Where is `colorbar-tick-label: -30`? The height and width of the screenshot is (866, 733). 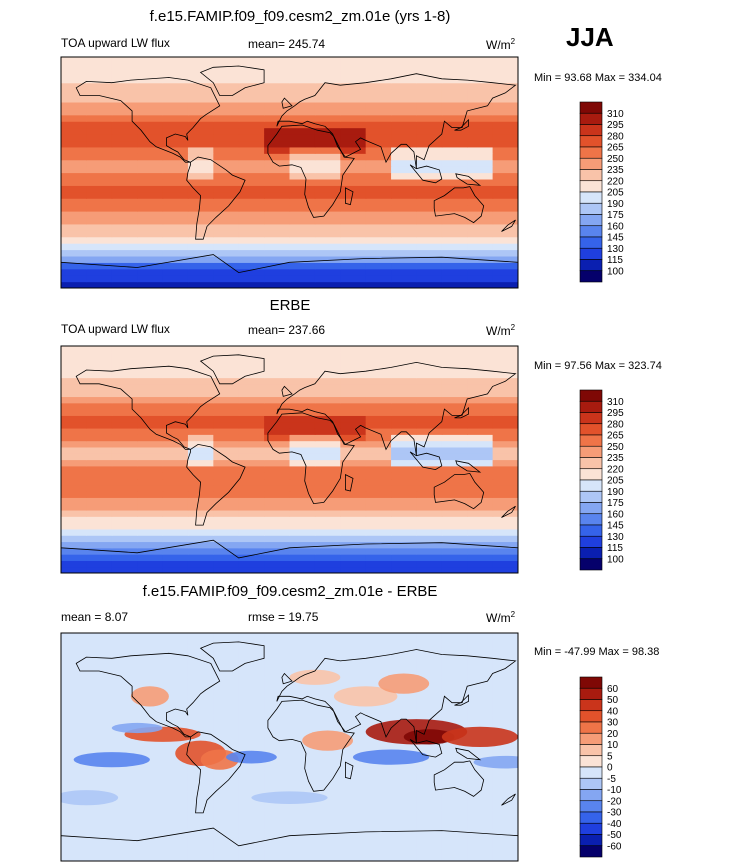 colorbar-tick-label: -30 is located at coordinates (614, 813).